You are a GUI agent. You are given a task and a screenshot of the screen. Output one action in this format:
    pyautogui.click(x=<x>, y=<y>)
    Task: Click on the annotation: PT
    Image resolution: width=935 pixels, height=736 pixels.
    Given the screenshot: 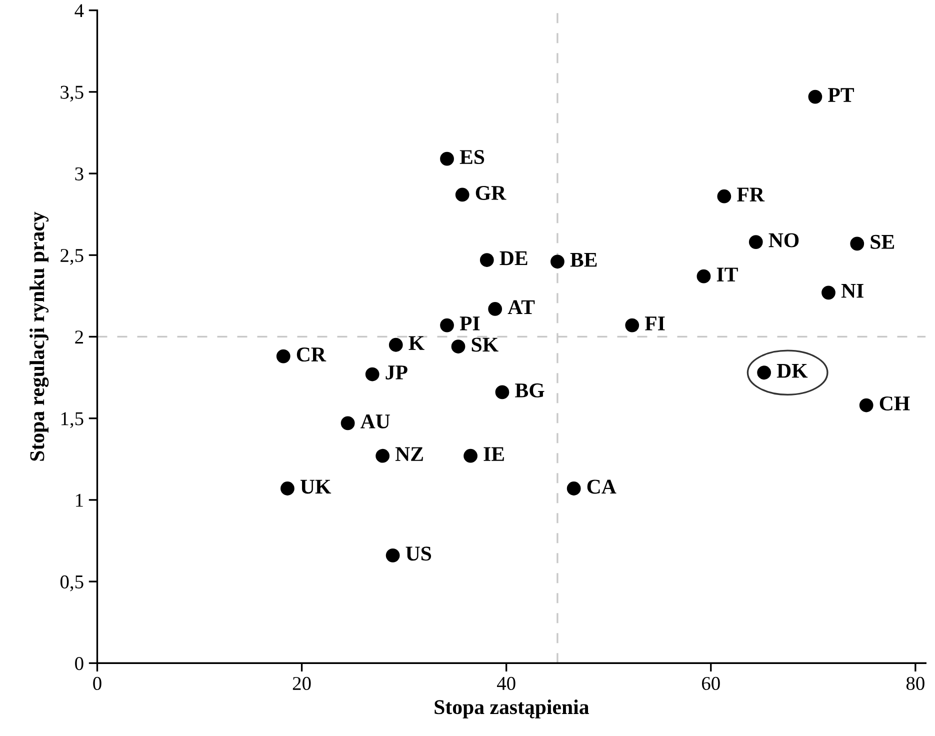 What is the action you would take?
    pyautogui.click(x=841, y=95)
    